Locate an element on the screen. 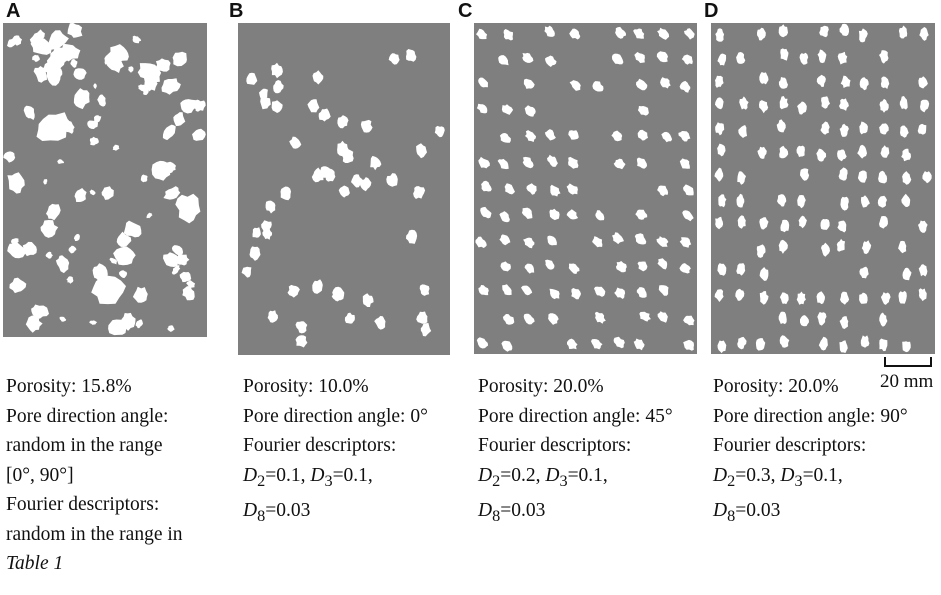  descriptor-d8: D8=0.03 is located at coordinates (512, 512).